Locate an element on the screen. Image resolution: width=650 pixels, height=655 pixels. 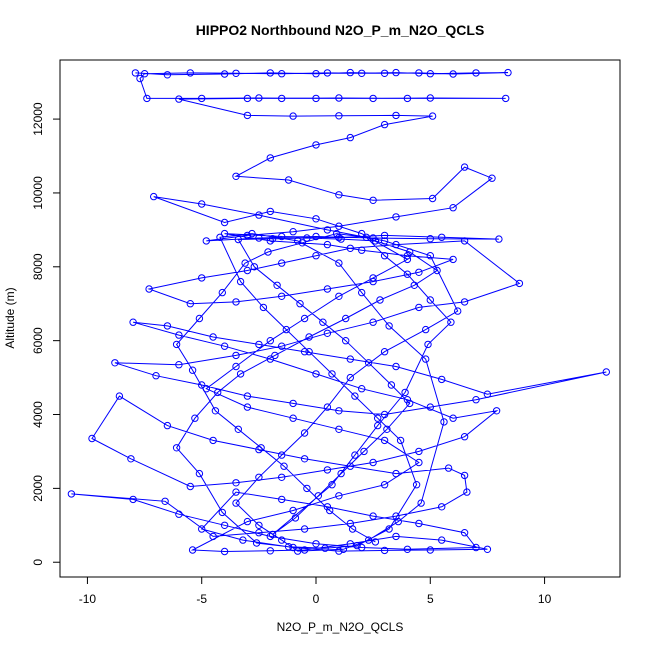
y-tick-label: 8000 is located at coordinates (38, 266).